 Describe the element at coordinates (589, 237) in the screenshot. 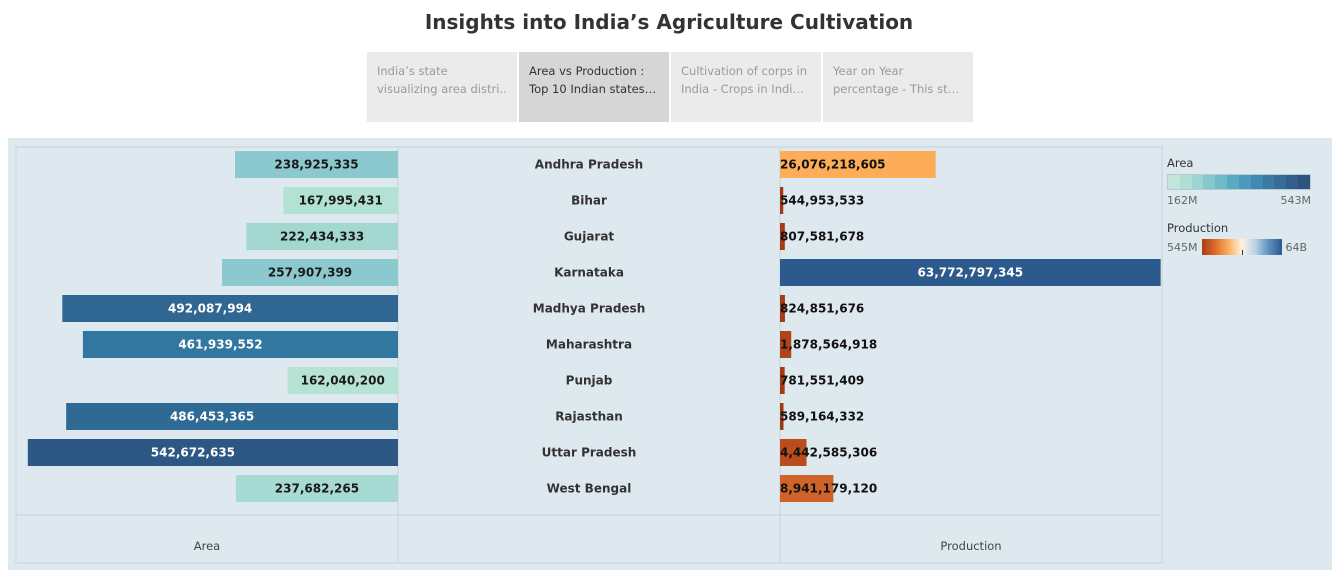

I see `state-label: Gujarat` at that location.